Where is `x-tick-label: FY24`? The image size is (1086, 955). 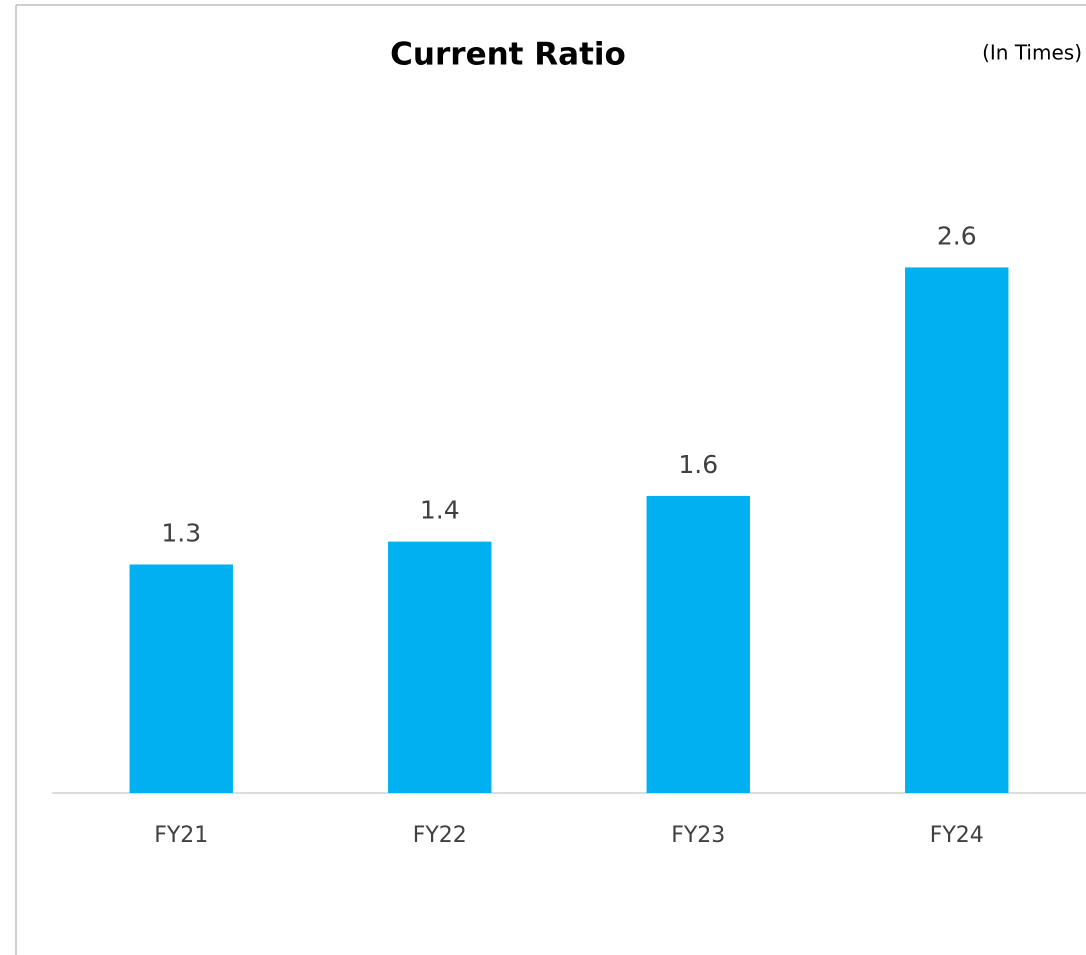
x-tick-label: FY24 is located at coordinates (957, 835).